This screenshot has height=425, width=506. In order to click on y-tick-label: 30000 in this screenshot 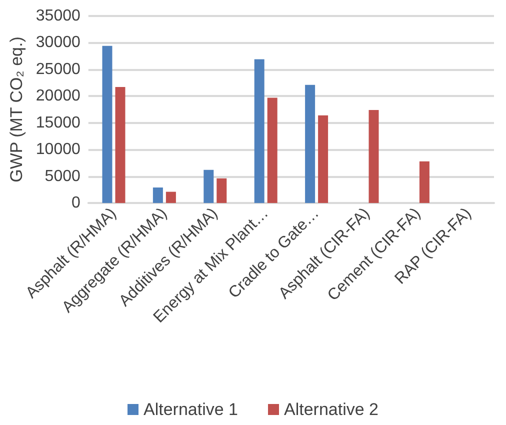, I will do `click(58, 43)`.